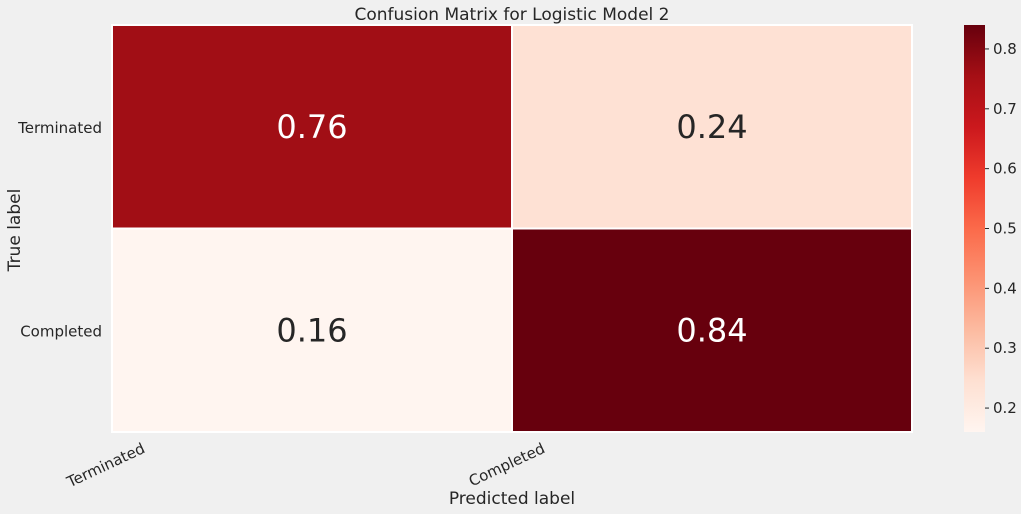 This screenshot has width=1021, height=514. I want to click on x-axis-label: Predicted label, so click(512, 499).